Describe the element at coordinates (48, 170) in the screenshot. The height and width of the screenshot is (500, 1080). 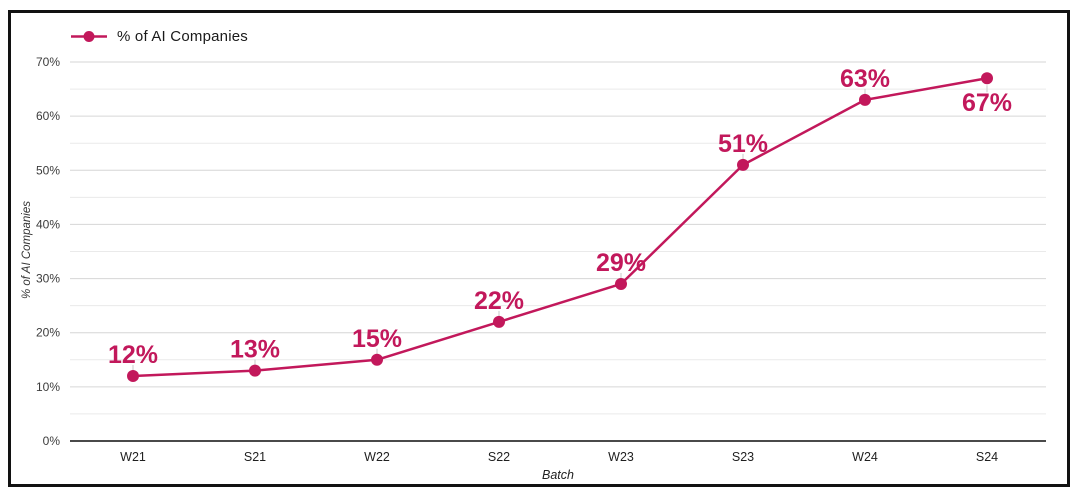
I see `y-tick-label: 50%` at that location.